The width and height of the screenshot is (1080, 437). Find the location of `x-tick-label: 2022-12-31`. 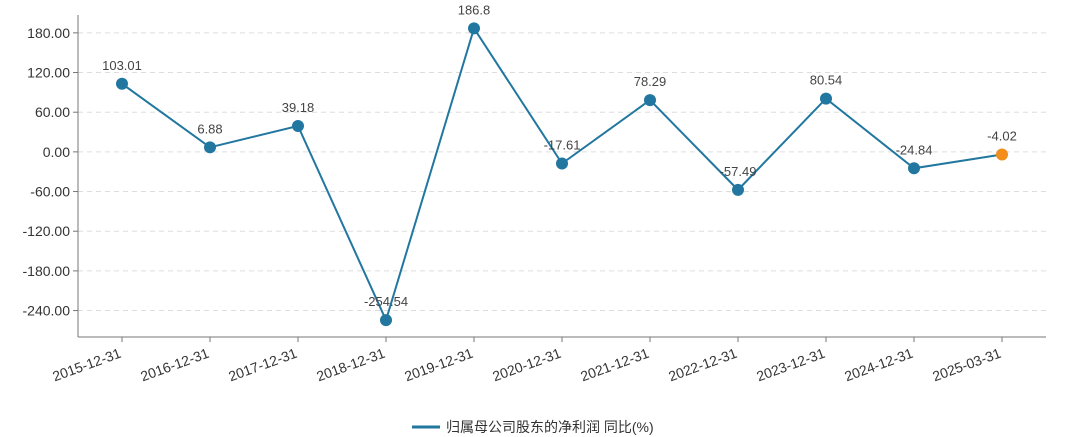

x-tick-label: 2022-12-31 is located at coordinates (702, 365).